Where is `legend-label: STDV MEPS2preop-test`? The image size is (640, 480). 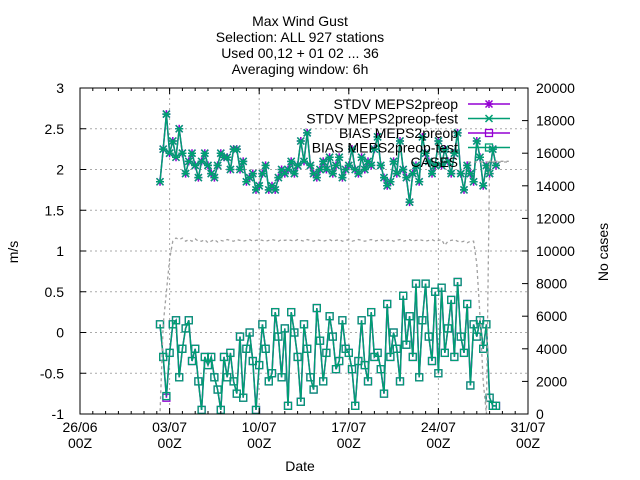 legend-label: STDV MEPS2preop-test is located at coordinates (382, 119).